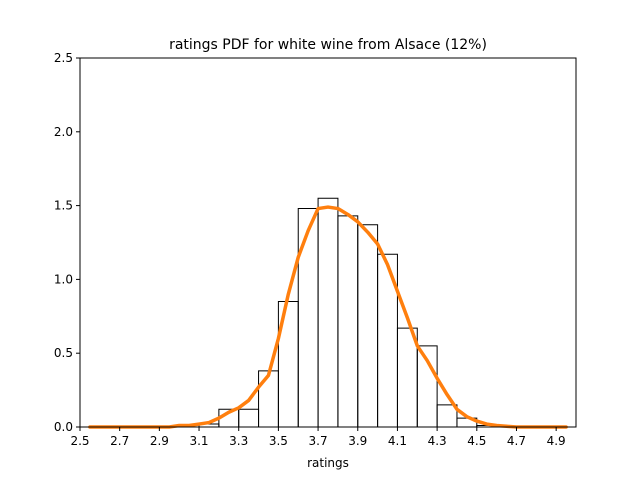 Image resolution: width=640 pixels, height=484 pixels. What do you see at coordinates (159, 441) in the screenshot?
I see `x-tick-label: 2.9` at bounding box center [159, 441].